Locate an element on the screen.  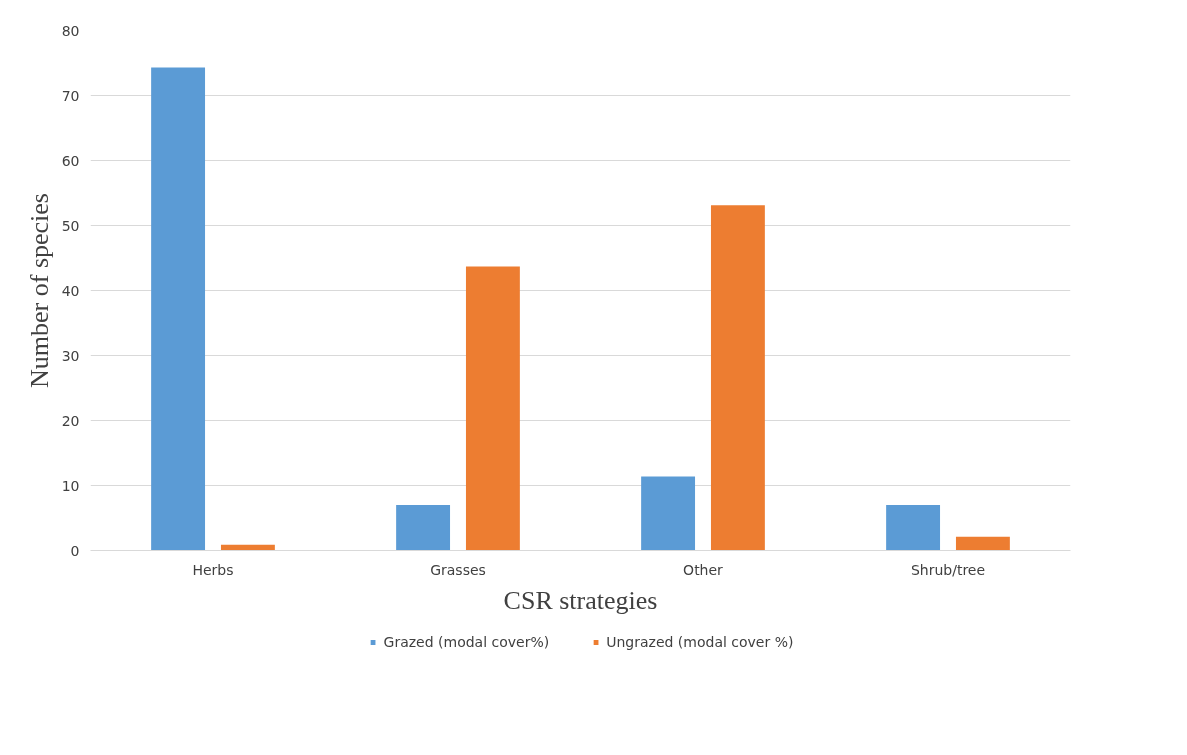
y-tick-label: 30 is located at coordinates (70, 355).